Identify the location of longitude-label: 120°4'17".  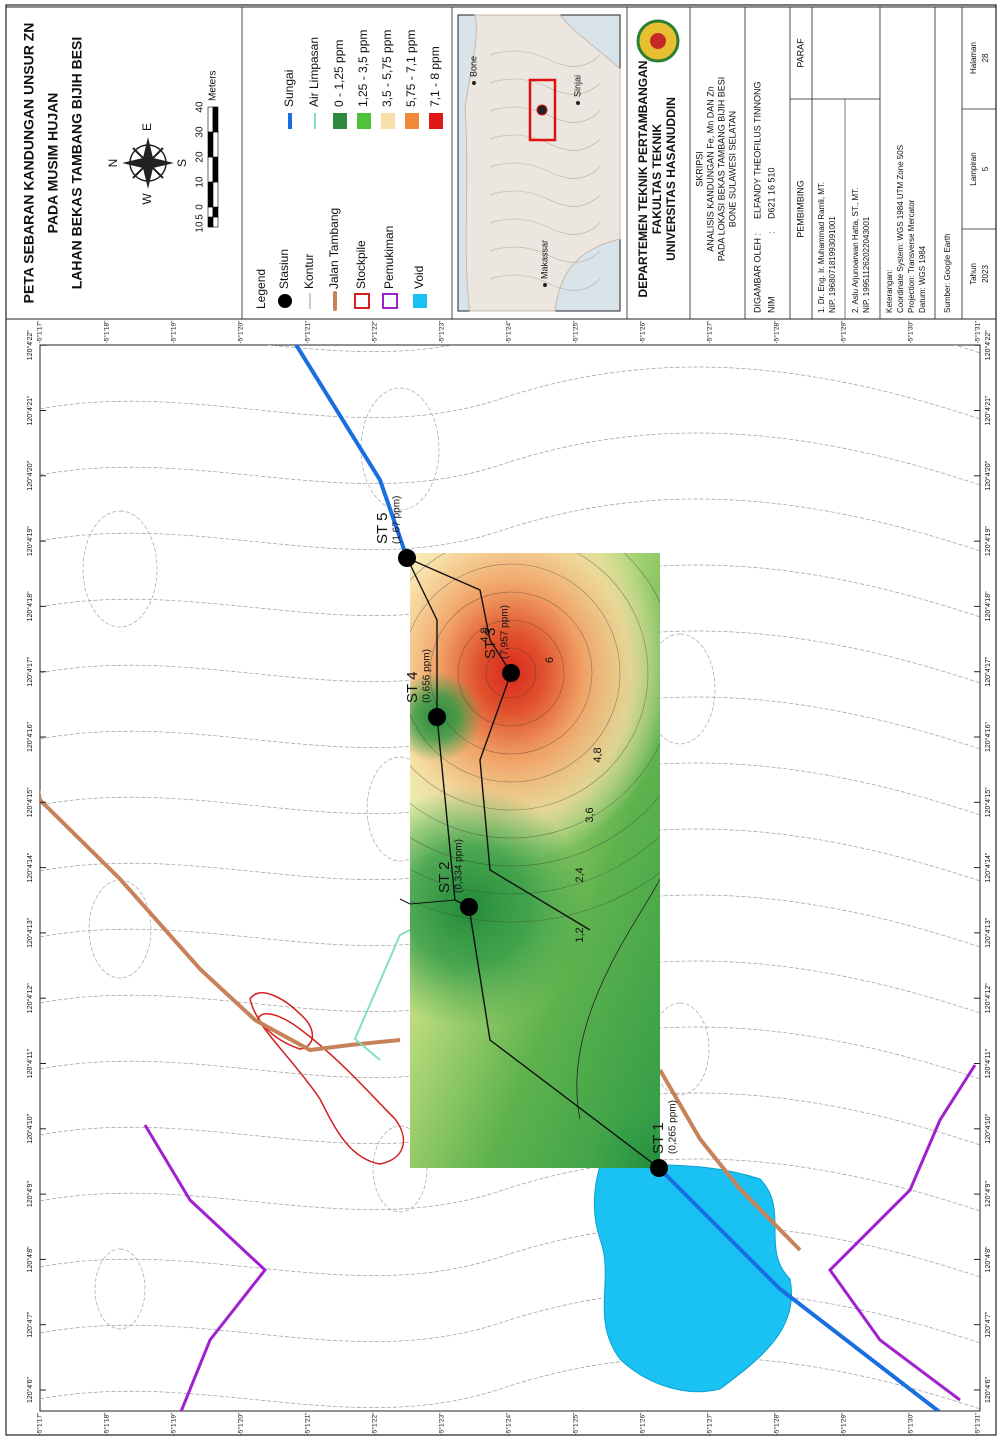
(988, 671).